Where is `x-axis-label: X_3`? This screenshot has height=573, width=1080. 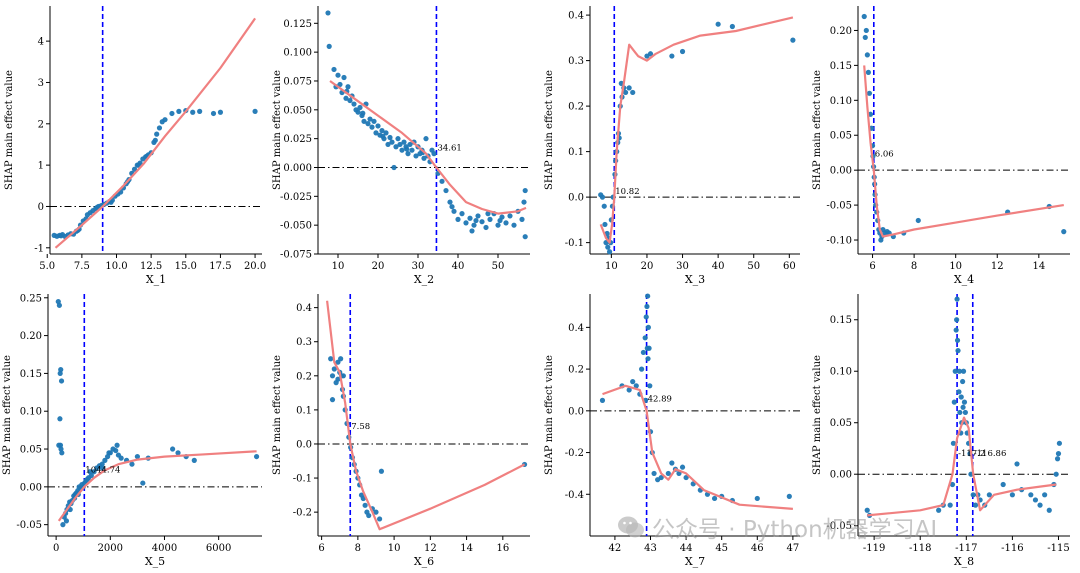
x-axis-label: X_3 is located at coordinates (695, 279).